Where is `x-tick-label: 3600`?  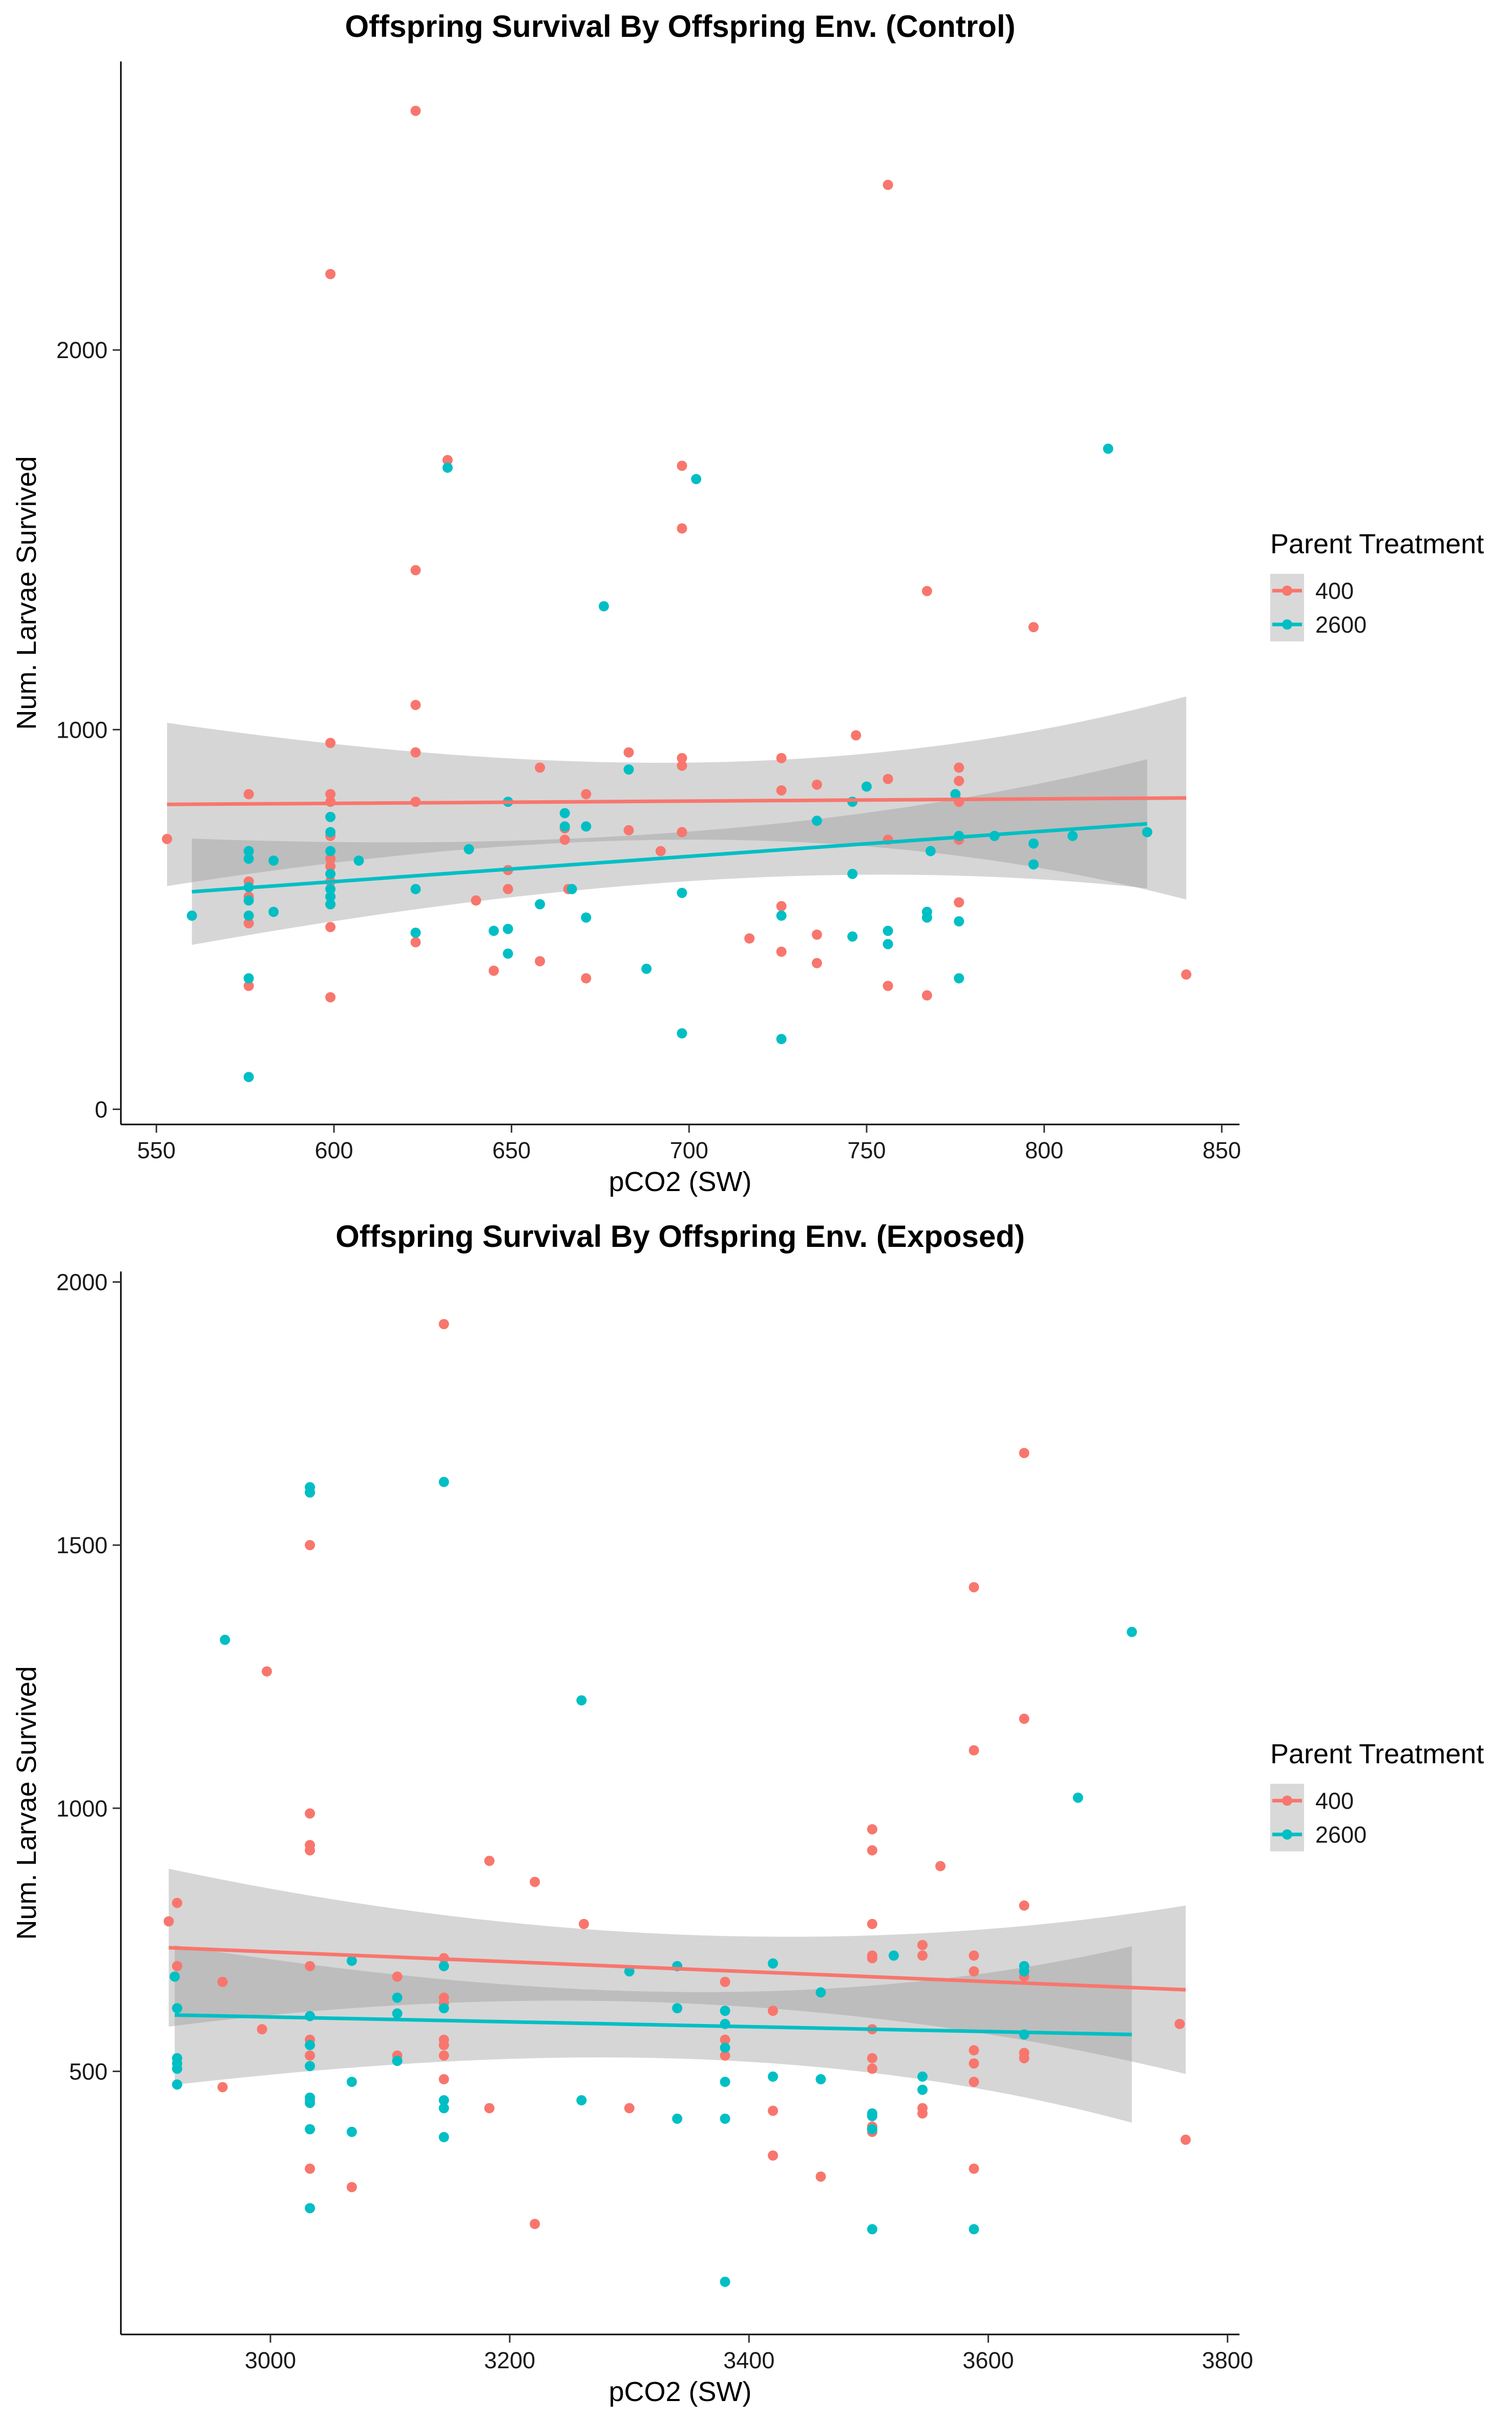 x-tick-label: 3600 is located at coordinates (988, 2360).